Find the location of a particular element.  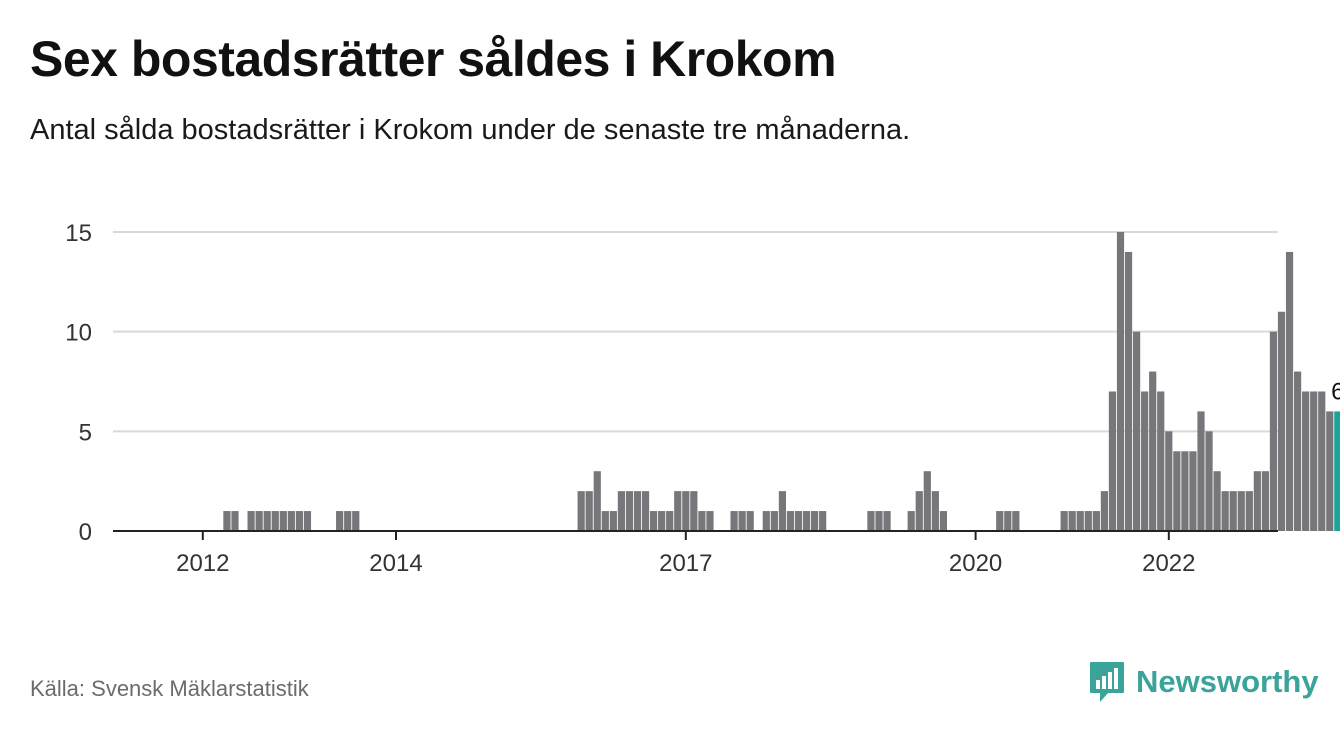

x-tick-label: 2017 is located at coordinates (685, 563).